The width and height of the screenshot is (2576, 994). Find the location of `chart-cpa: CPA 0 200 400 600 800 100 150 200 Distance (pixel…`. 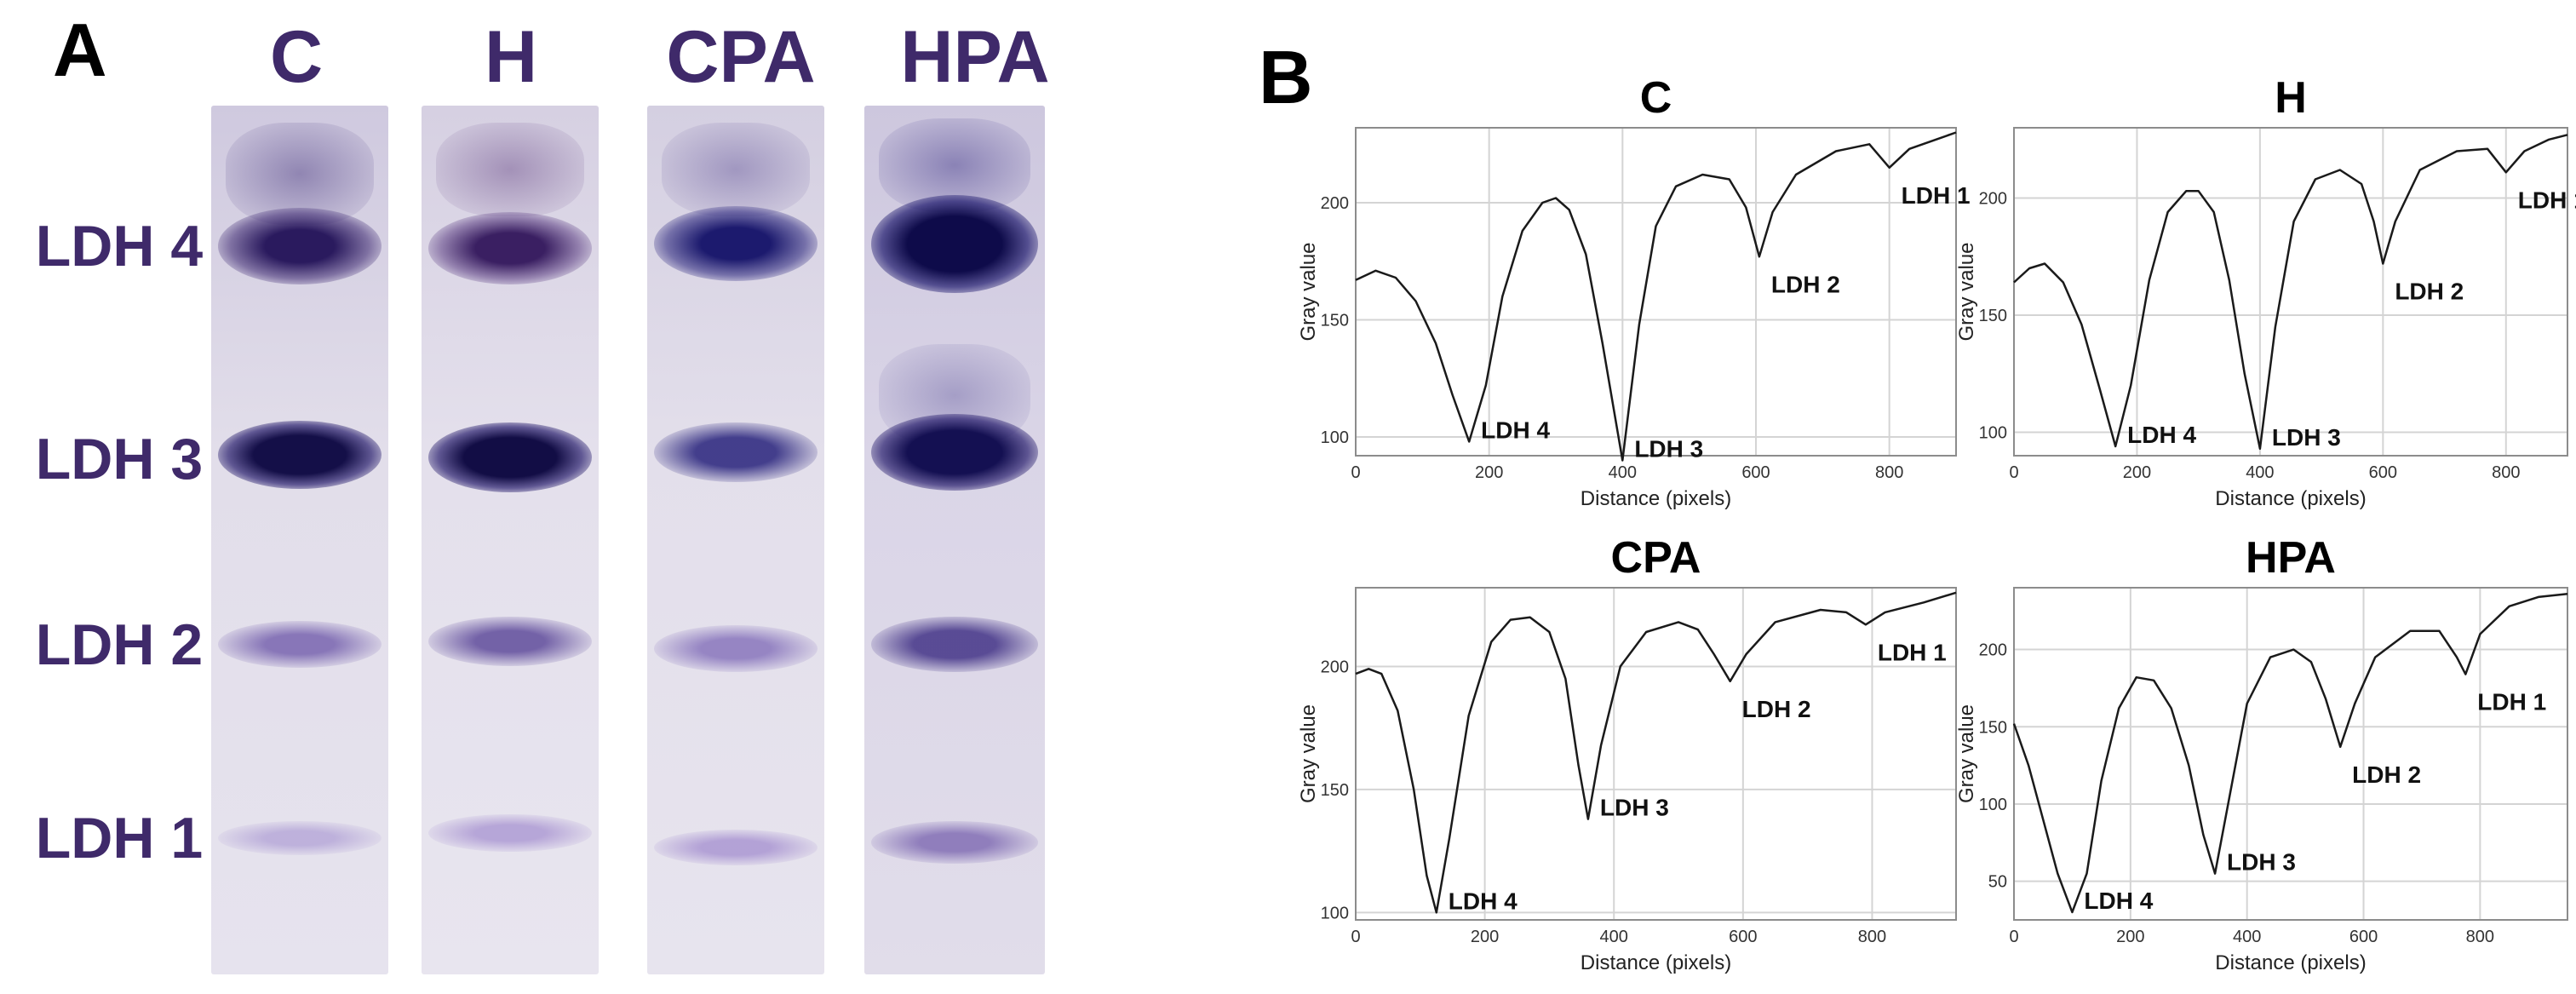

chart-cpa: CPA 0 200 400 600 800 100 150 200 Distance (pixel… is located at coordinates (1627, 753).